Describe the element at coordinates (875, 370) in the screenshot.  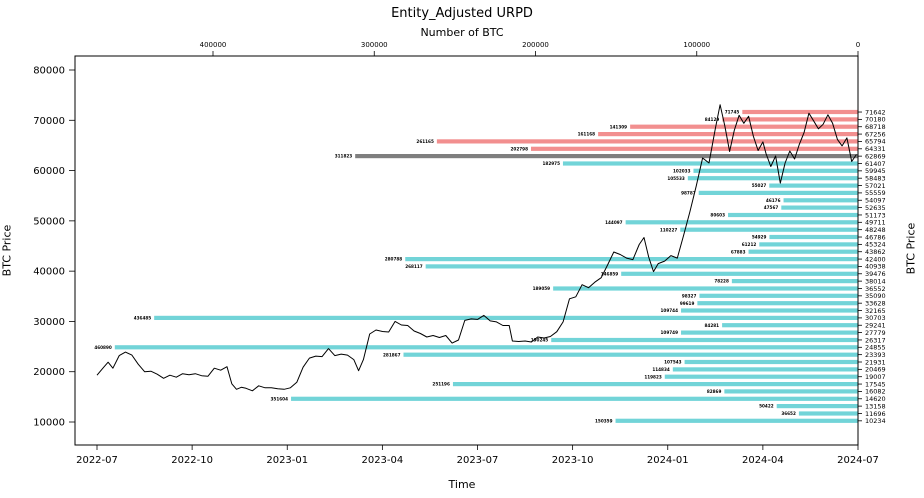
I see `right-tick-label: 20469` at that location.